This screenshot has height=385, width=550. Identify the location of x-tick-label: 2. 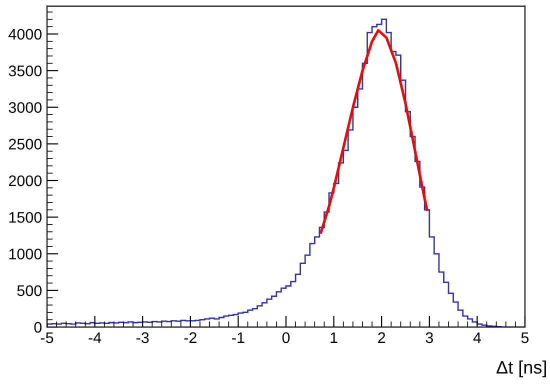
(382, 337).